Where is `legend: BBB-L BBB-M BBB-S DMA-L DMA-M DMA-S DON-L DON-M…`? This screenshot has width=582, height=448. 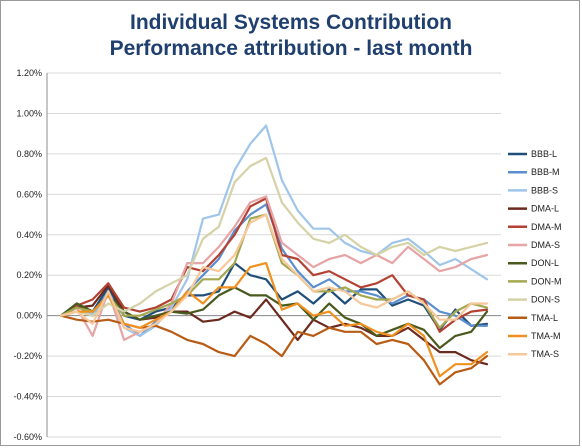 legend: BBB-L BBB-M BBB-S DMA-L DMA-M DMA-S DON-L DON-M… is located at coordinates (535, 254).